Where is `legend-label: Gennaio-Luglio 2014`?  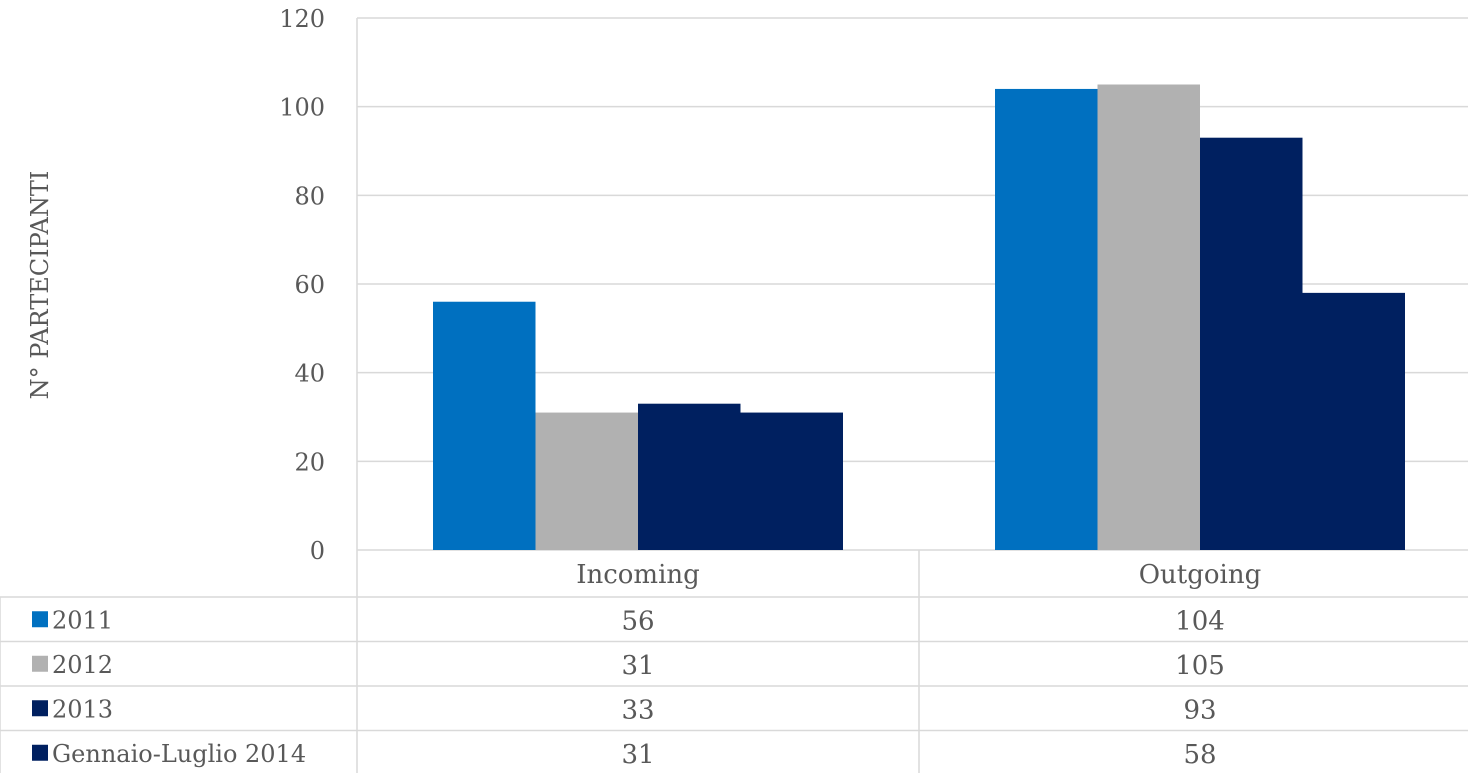 legend-label: Gennaio-Luglio 2014 is located at coordinates (179, 754).